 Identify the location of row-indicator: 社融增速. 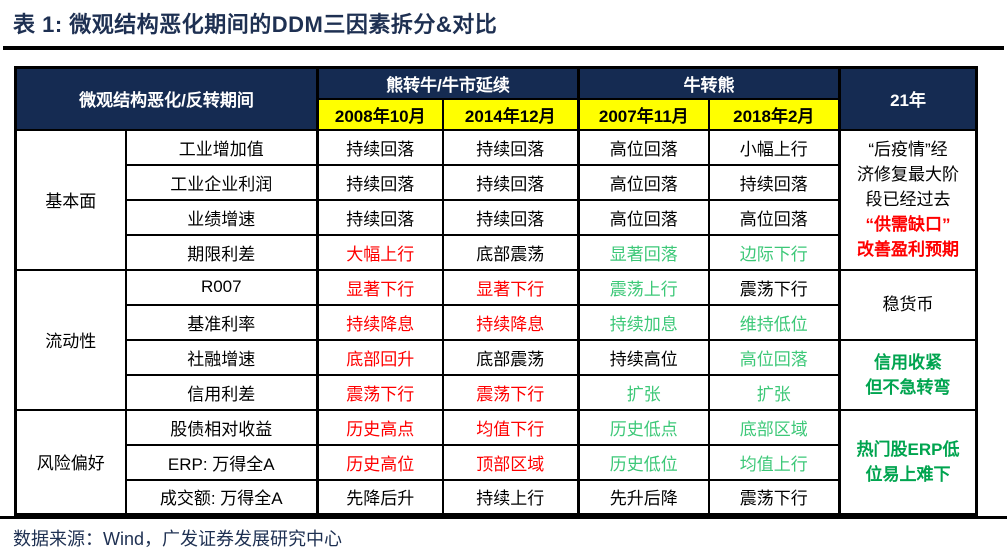
(221, 357).